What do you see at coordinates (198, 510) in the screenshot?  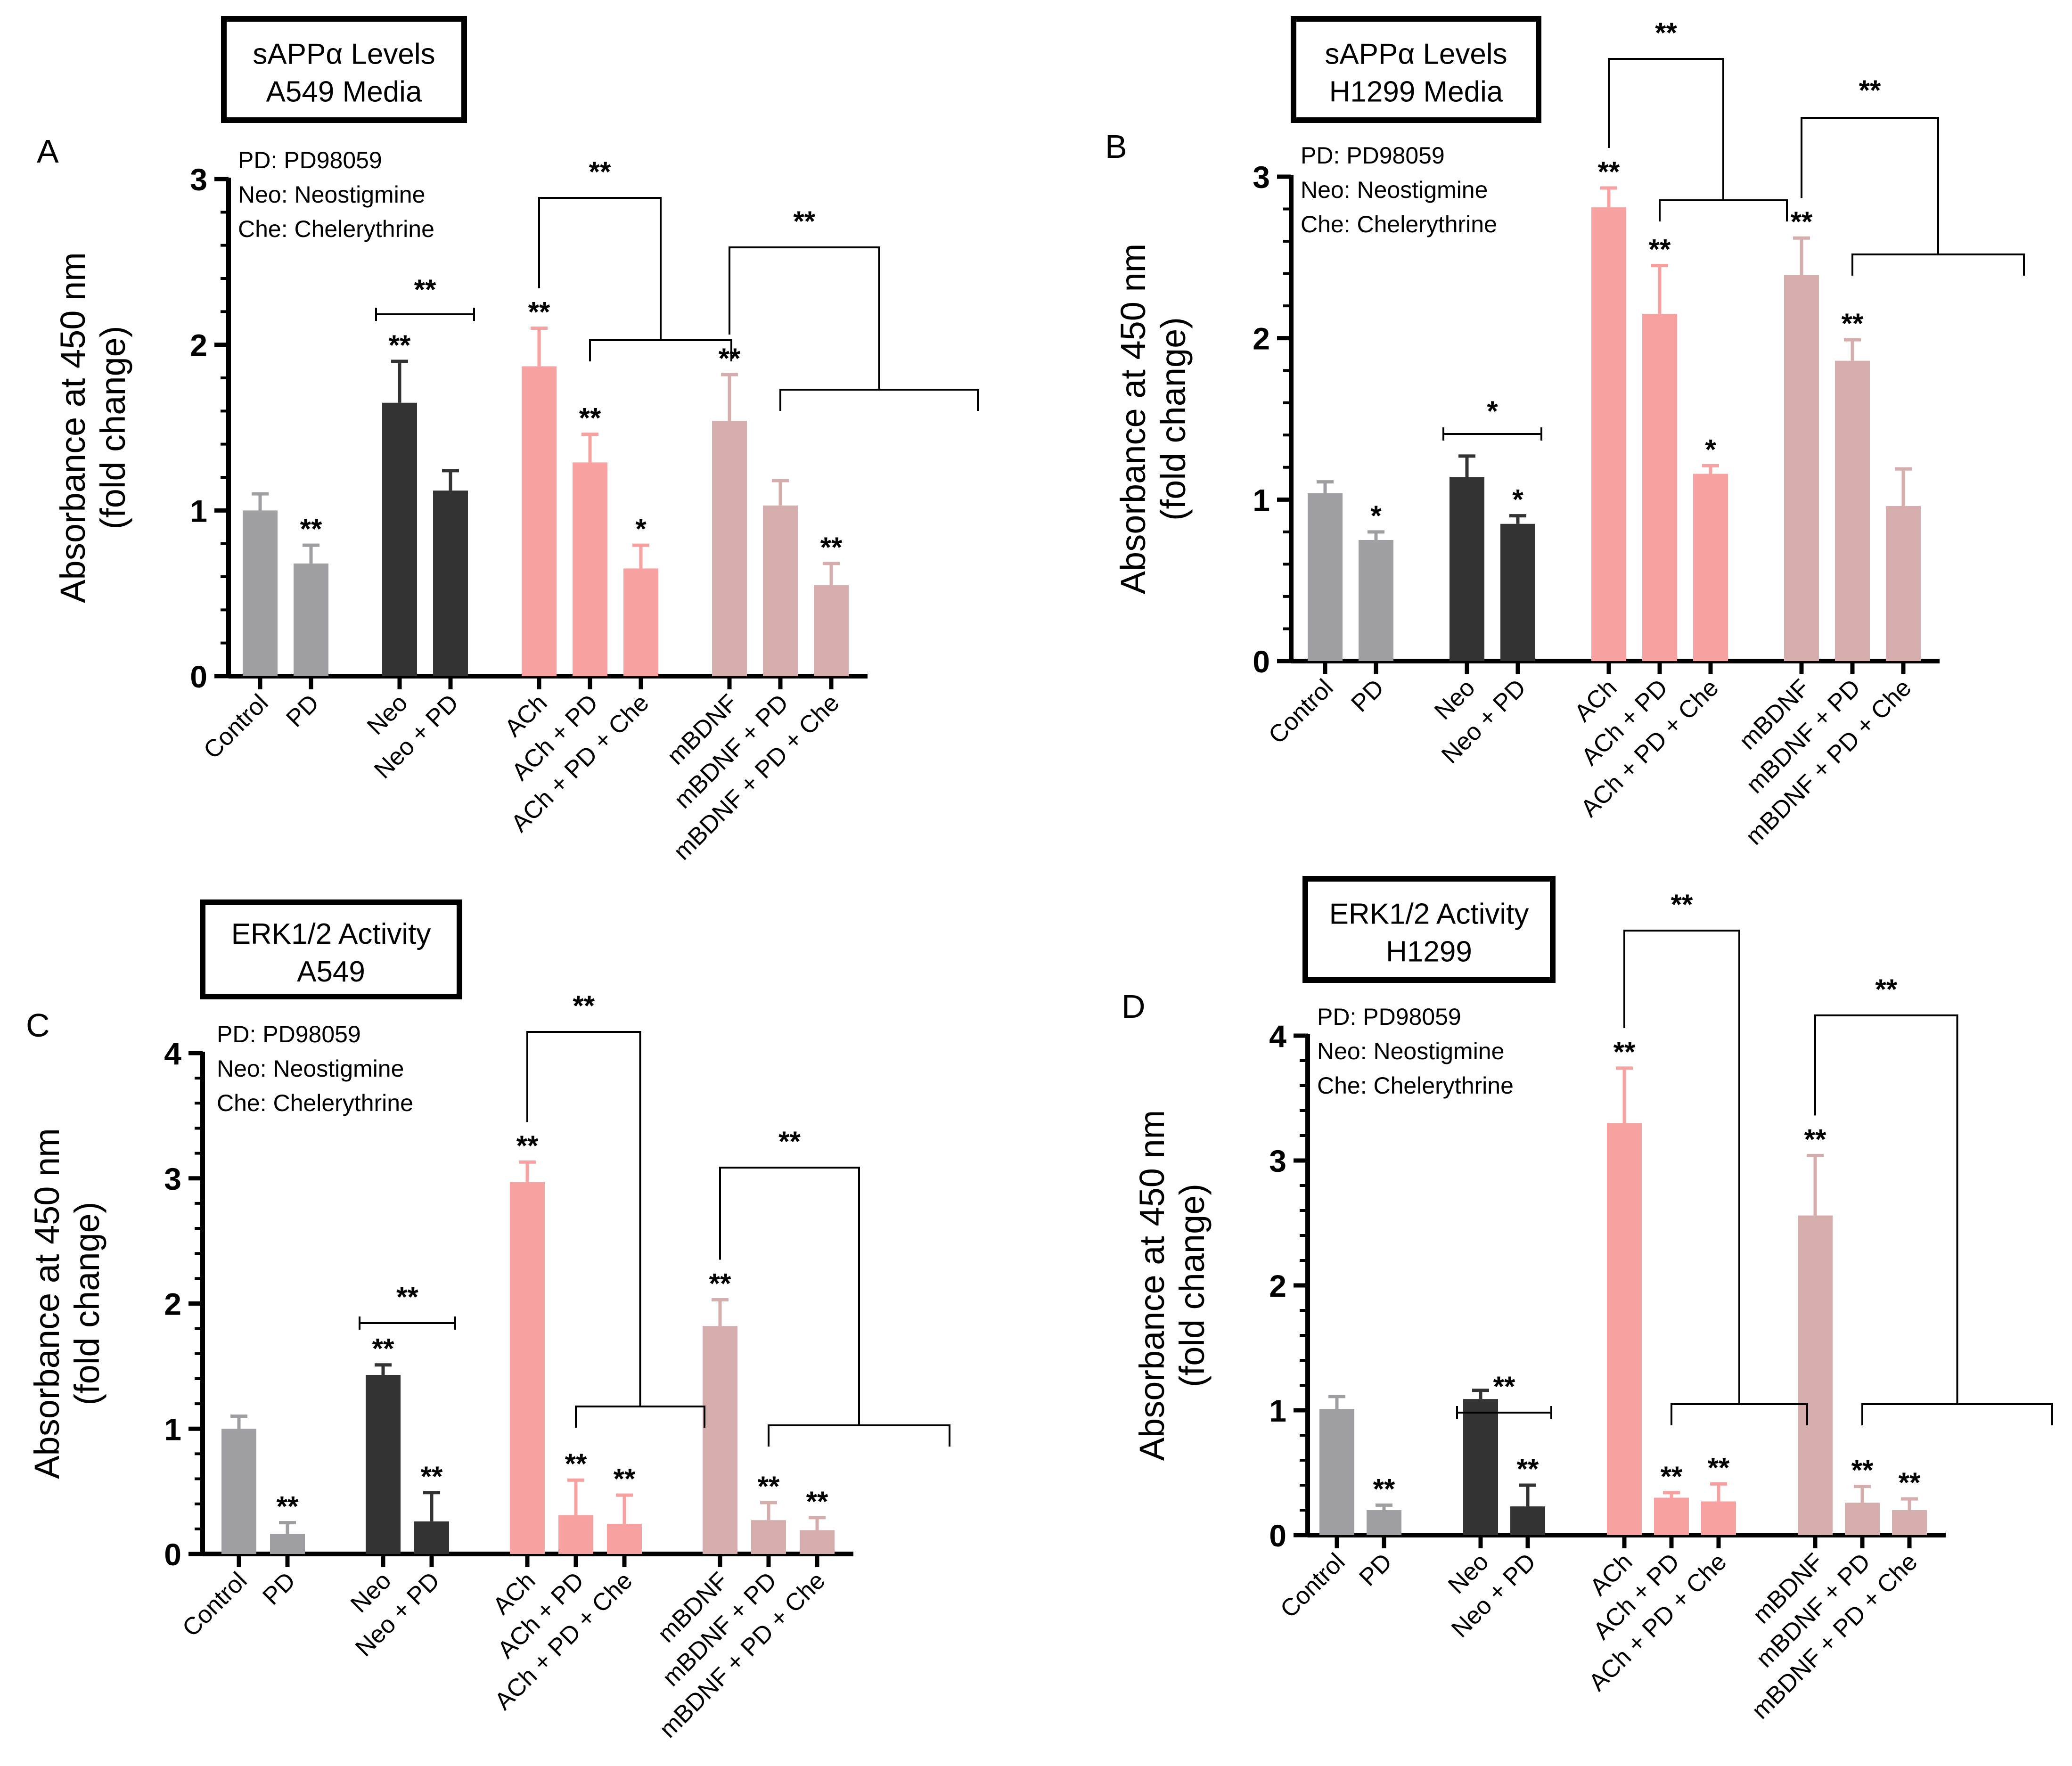 I see `y-tick-label: 1` at bounding box center [198, 510].